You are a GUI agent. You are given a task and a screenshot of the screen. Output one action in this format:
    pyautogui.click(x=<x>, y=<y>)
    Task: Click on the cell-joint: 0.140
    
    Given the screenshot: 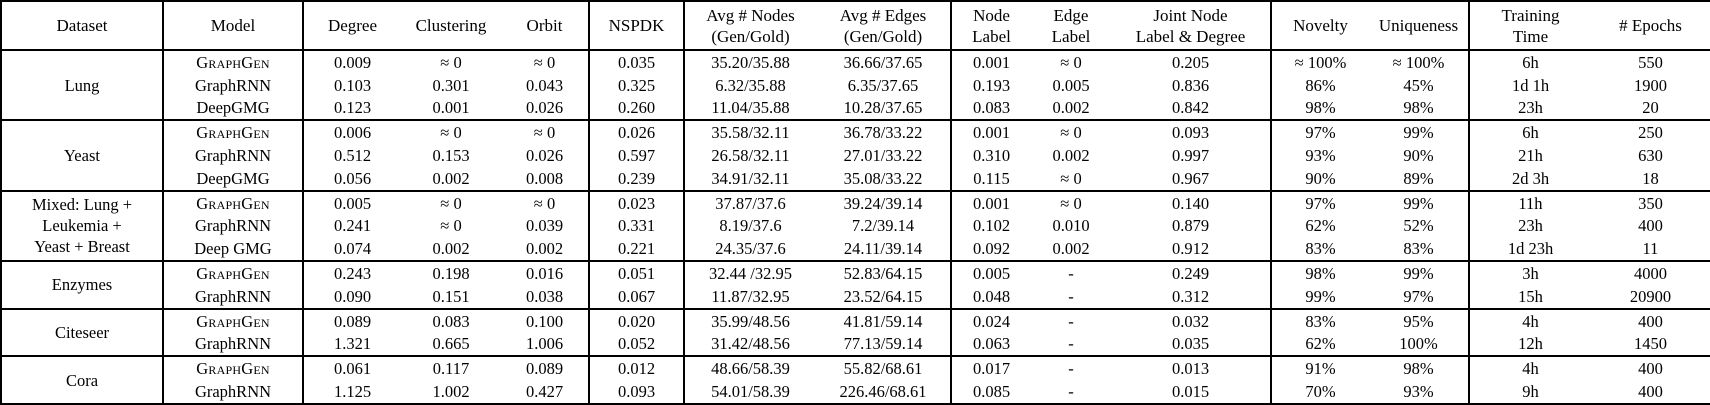 What is the action you would take?
    pyautogui.click(x=1191, y=202)
    